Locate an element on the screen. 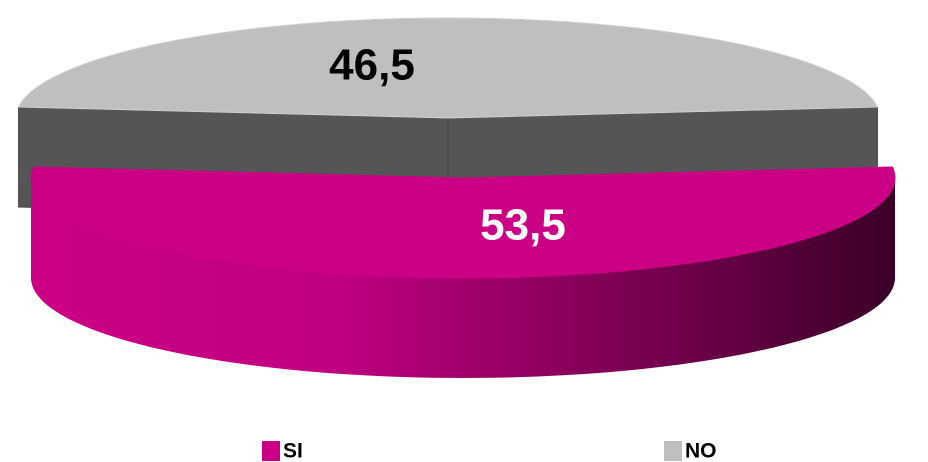 Image resolution: width=928 pixels, height=462 pixels. value-labels: 46,5 53,5 is located at coordinates (447, 145).